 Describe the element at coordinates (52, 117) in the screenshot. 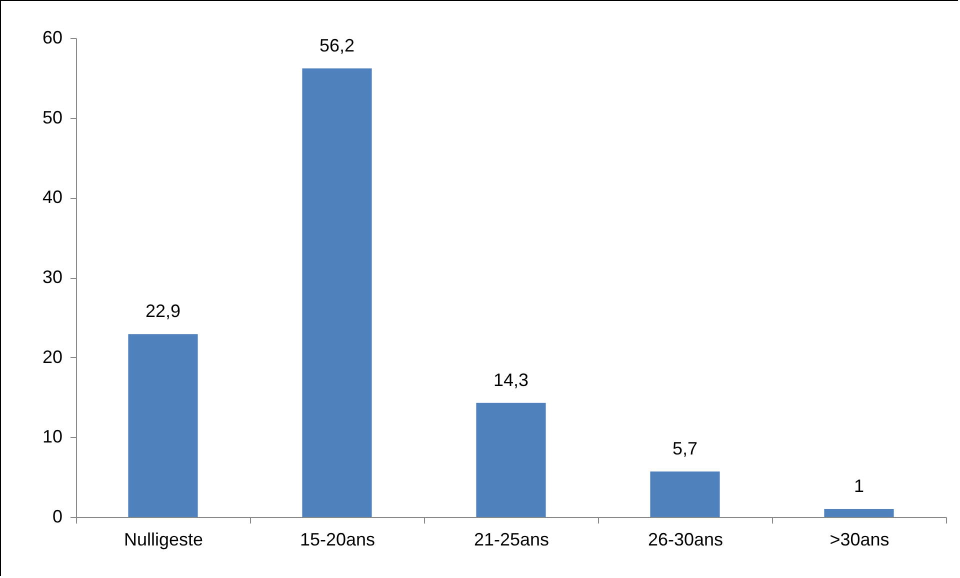

I see `y-tick-label: 50` at that location.